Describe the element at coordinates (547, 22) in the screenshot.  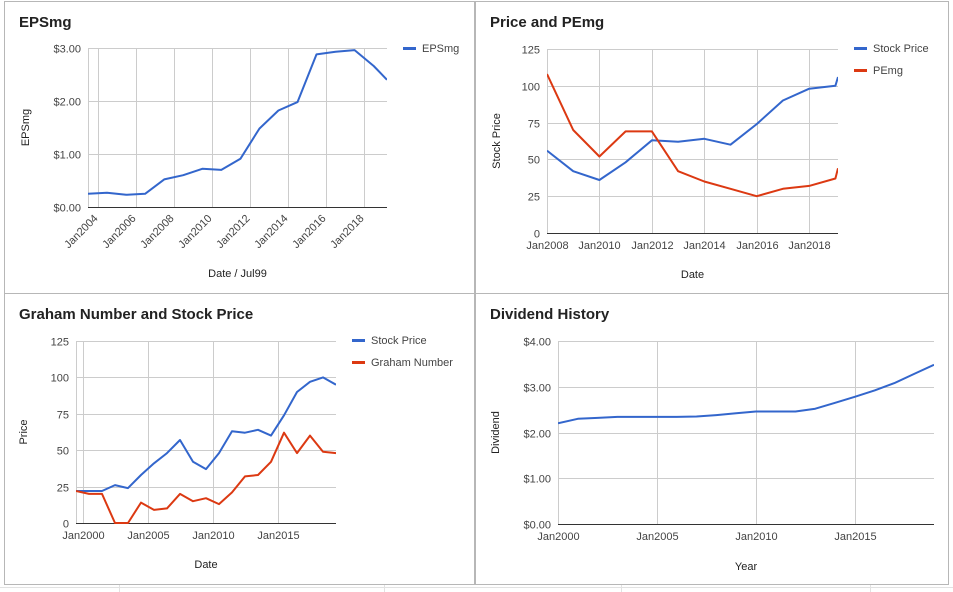
I see `chart-title: Price and PEmg` at that location.